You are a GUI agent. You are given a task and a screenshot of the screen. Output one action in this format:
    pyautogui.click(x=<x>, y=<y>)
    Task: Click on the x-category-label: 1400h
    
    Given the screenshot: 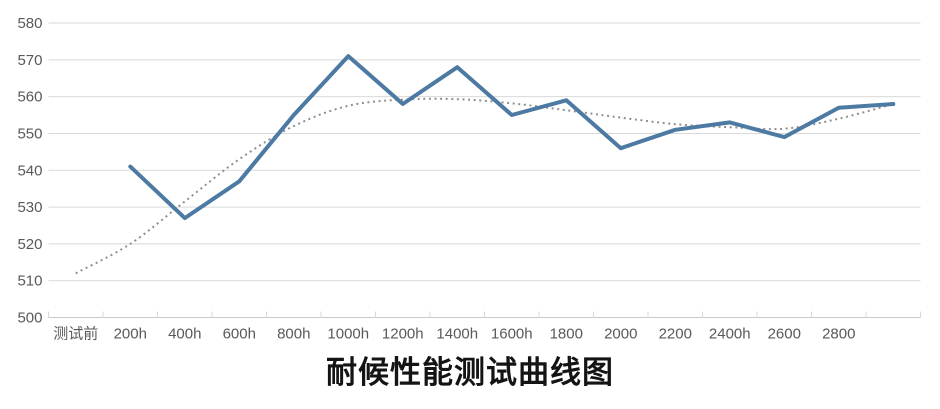 What is the action you would take?
    pyautogui.click(x=457, y=334)
    